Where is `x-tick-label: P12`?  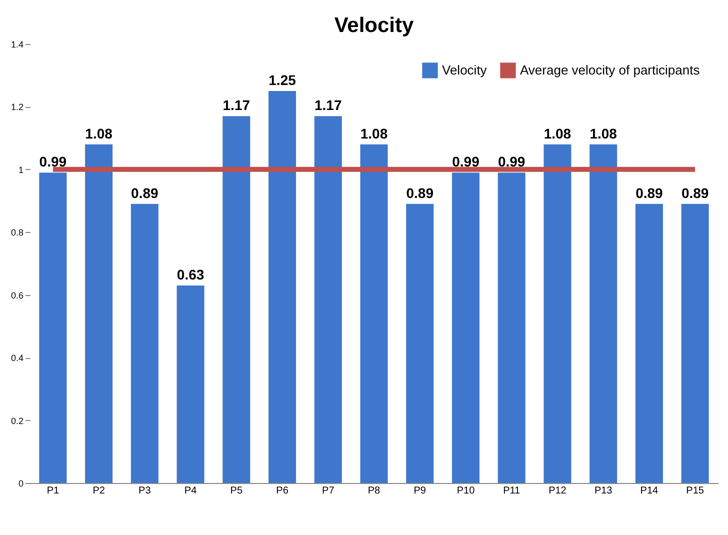
x-tick-label: P12 is located at coordinates (557, 491).